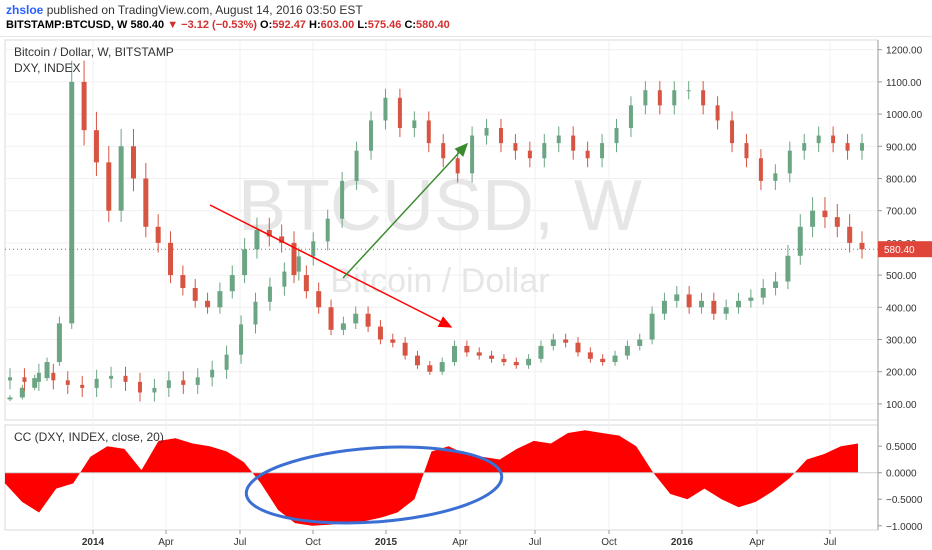 Image resolution: width=932 pixels, height=550 pixels. Describe the element at coordinates (25, 10) in the screenshot. I see `author-link: zhsloe` at that location.